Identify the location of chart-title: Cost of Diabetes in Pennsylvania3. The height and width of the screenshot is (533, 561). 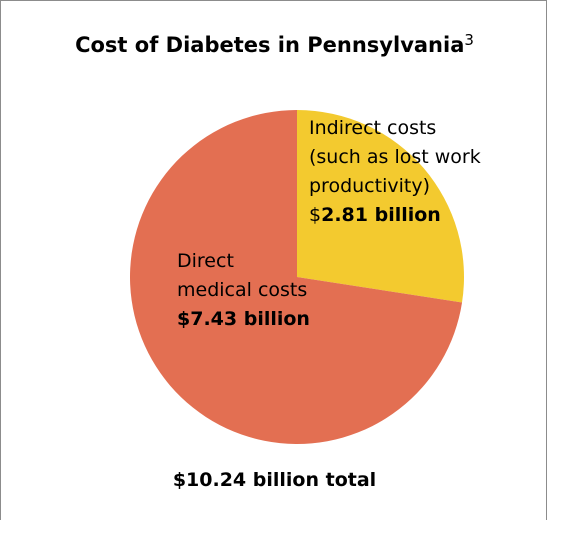
(274, 44).